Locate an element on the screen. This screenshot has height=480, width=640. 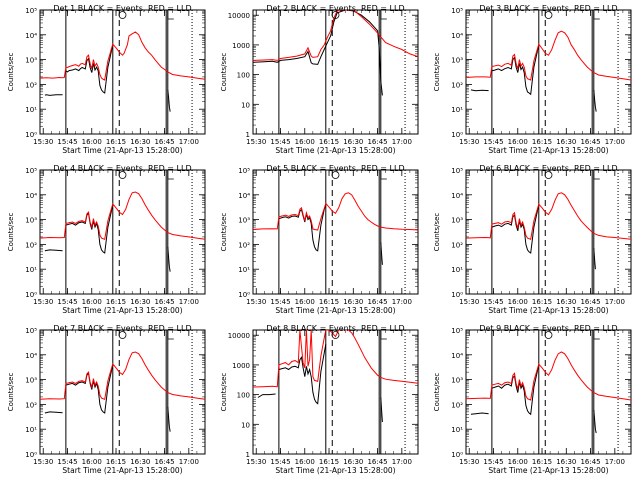
y-tick-label: 100 is located at coordinates (243, 396).